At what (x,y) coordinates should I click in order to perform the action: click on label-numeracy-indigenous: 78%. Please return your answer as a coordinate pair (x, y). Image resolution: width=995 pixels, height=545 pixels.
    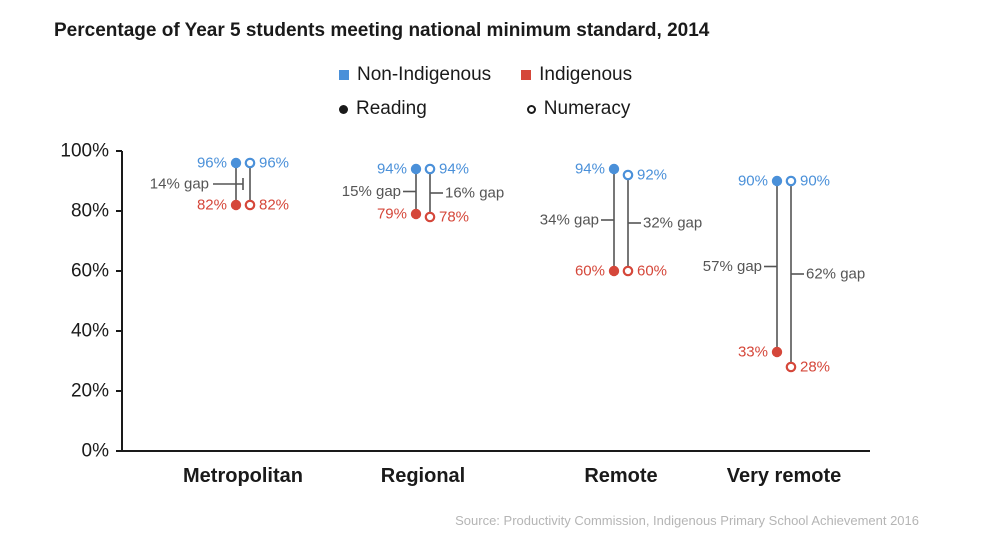
    Looking at the image, I should click on (454, 217).